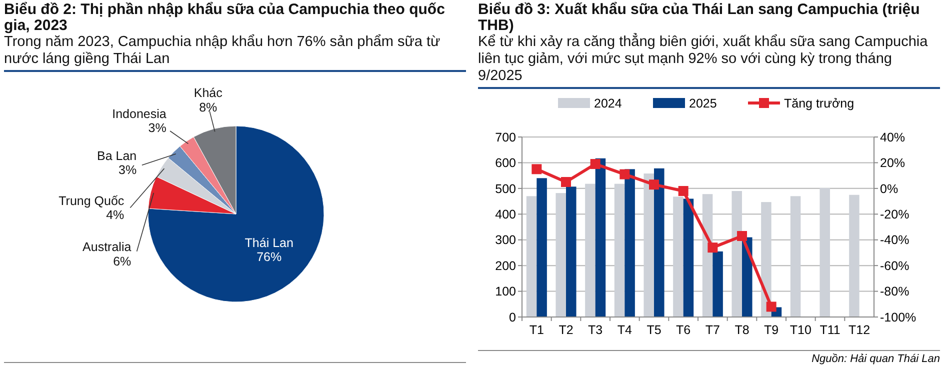 The image size is (944, 371). Describe the element at coordinates (505, 189) in the screenshot. I see `y-tick-label: 500` at that location.